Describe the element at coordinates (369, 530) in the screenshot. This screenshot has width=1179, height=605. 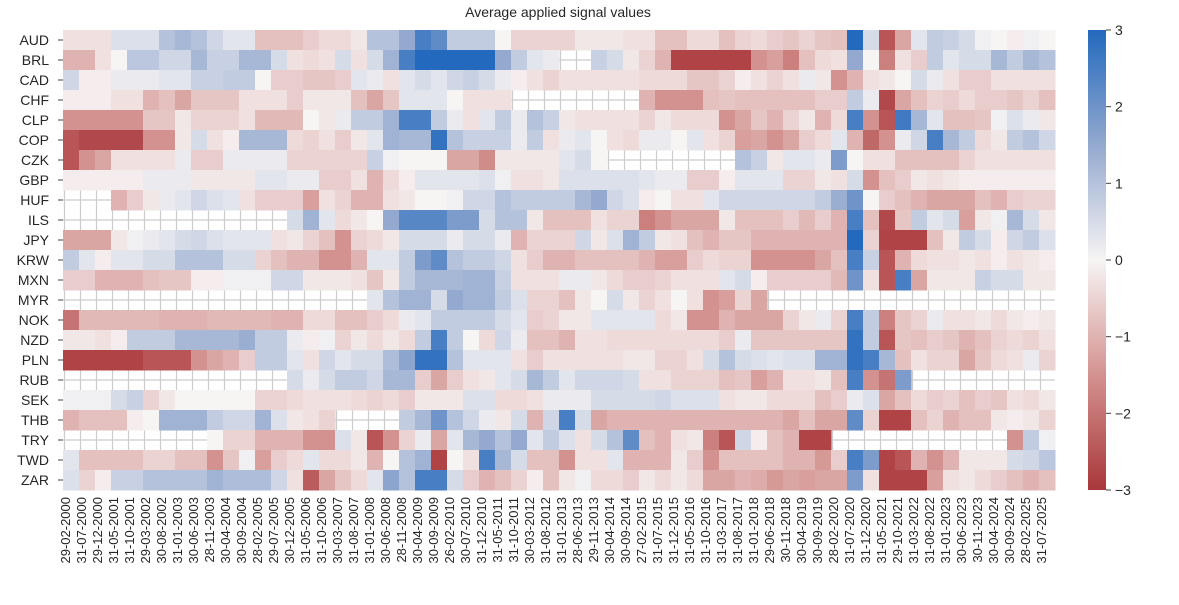
I see `x-tick-label: 31-01-2008` at that location.